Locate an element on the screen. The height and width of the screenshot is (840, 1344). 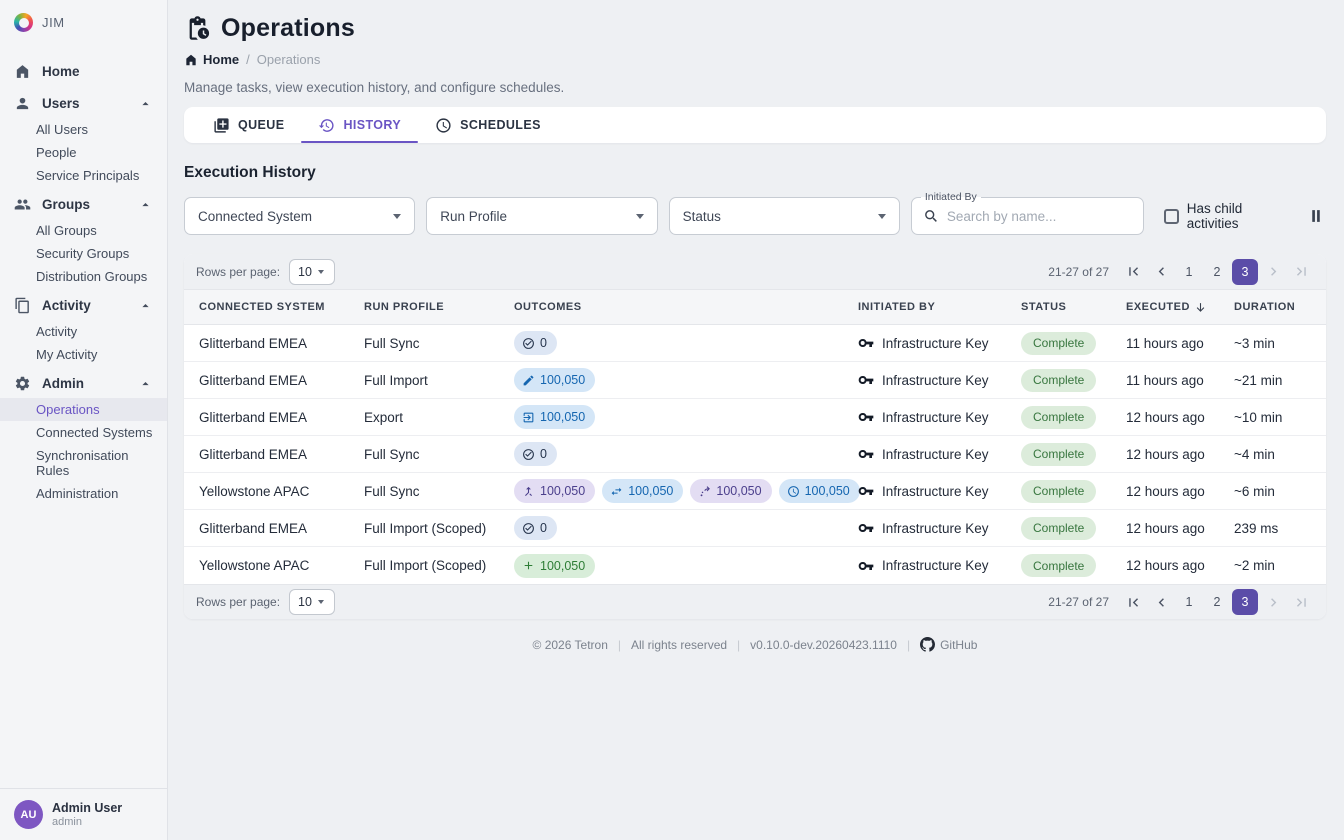
sidebar-item-synchronisation-rules: Synchronisation Rules is located at coordinates (82, 463).